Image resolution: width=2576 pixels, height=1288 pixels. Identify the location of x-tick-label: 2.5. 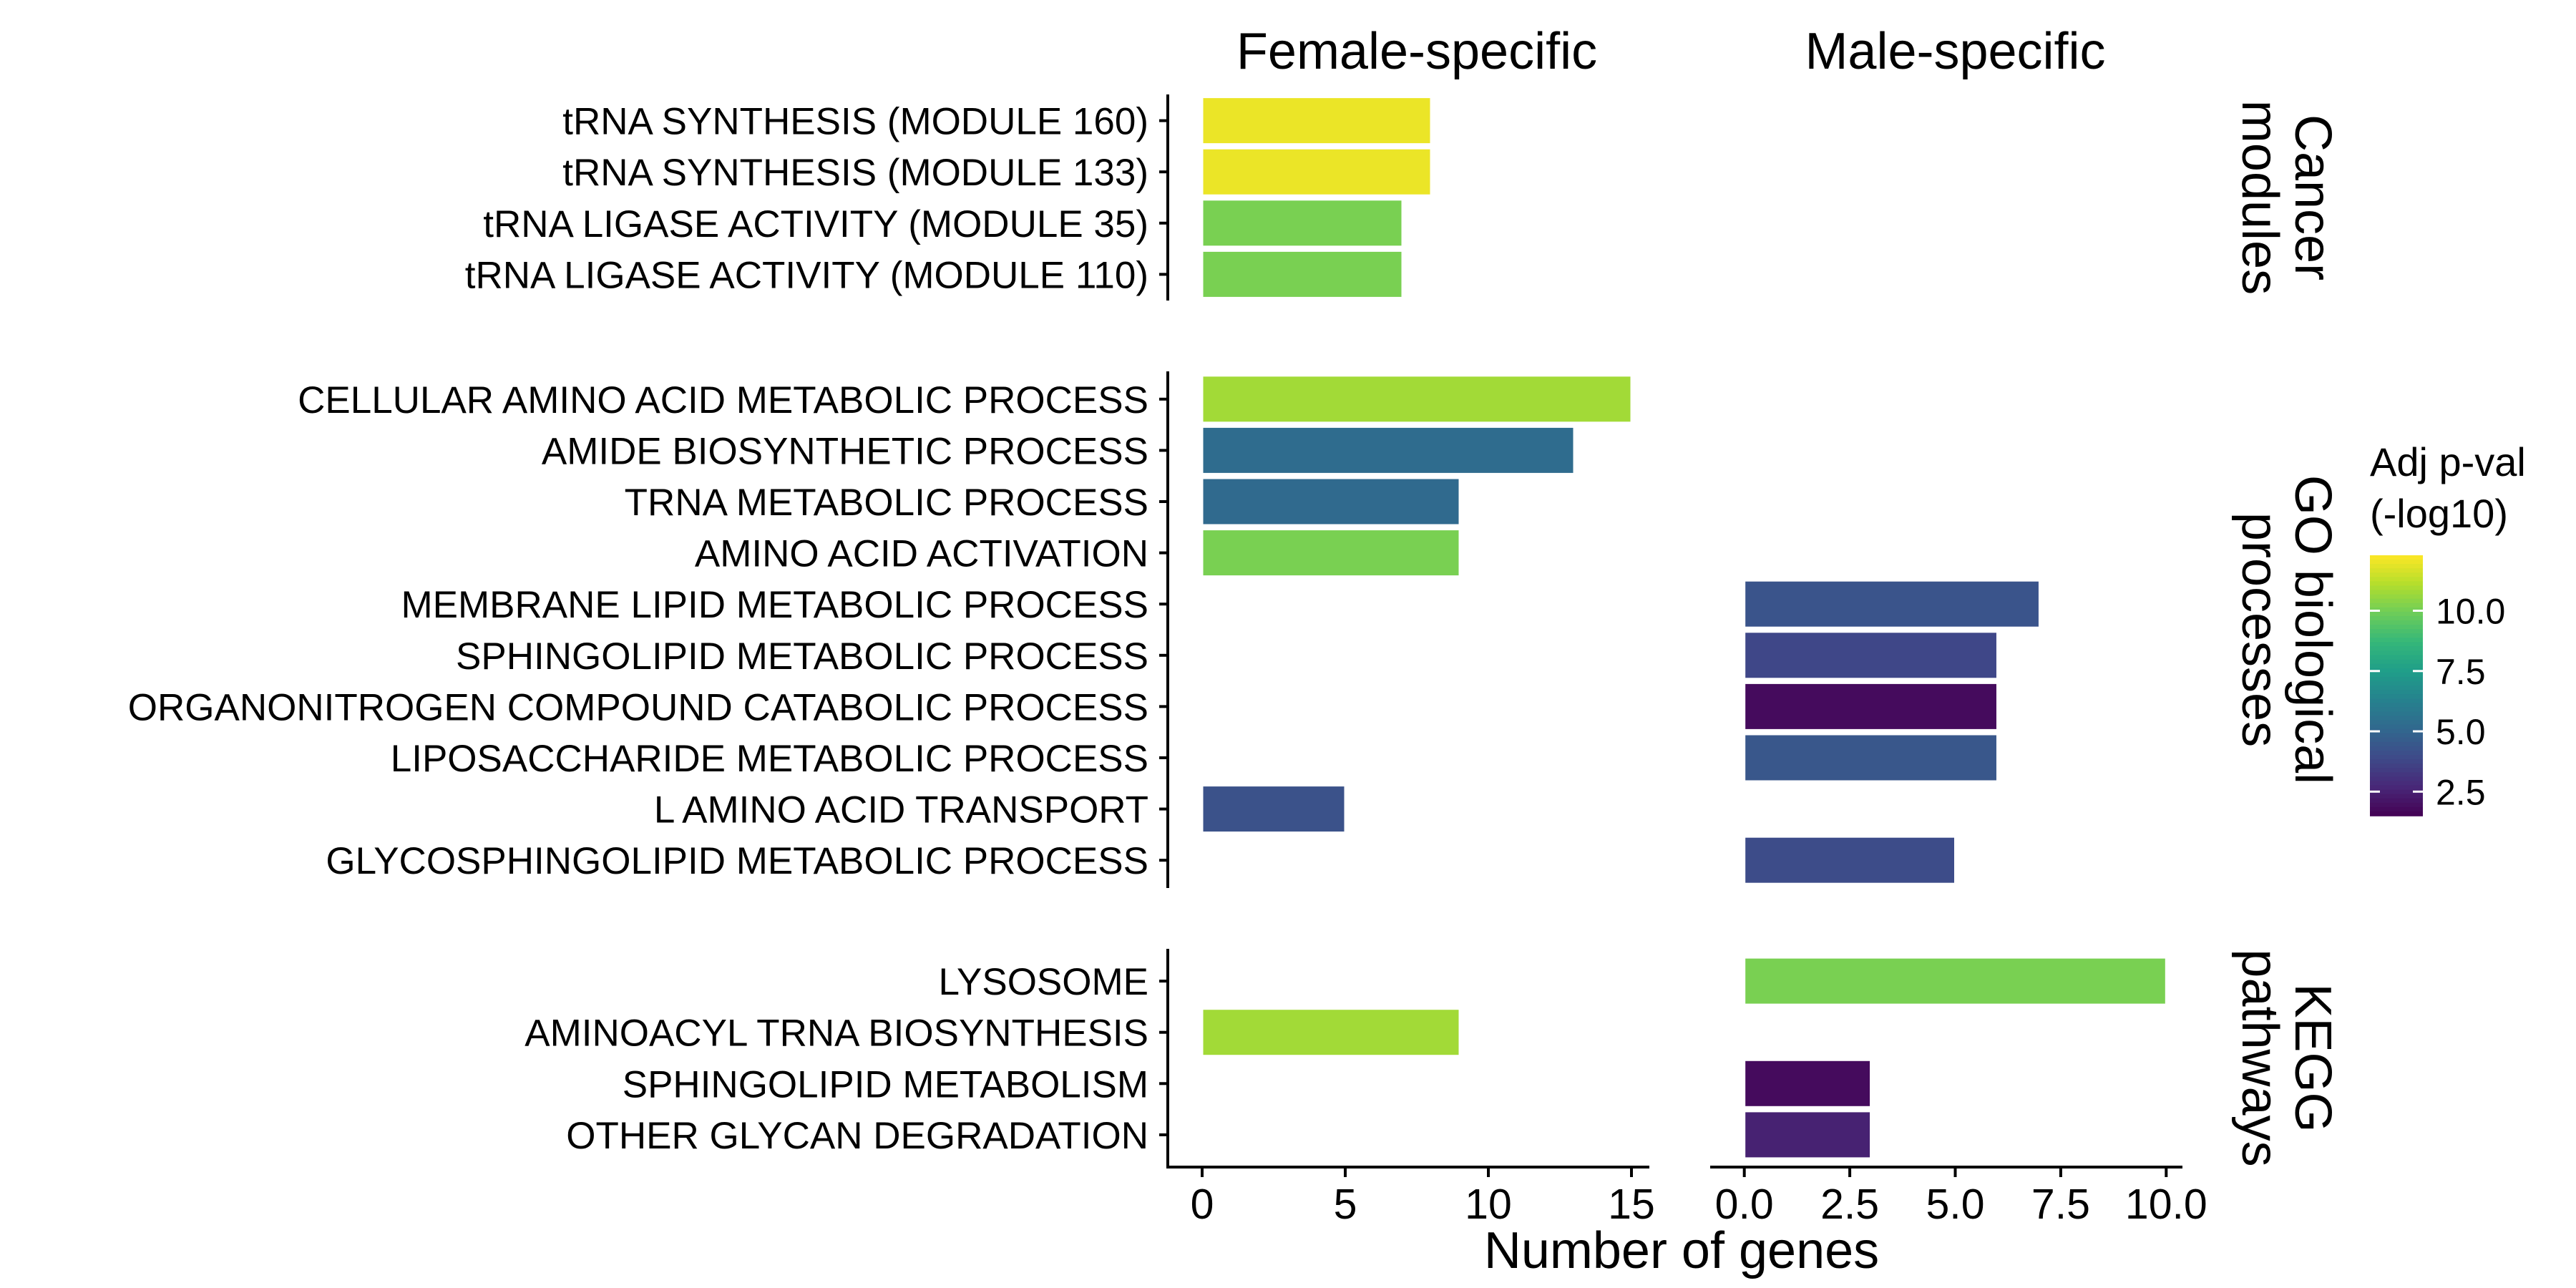
(1849, 1204).